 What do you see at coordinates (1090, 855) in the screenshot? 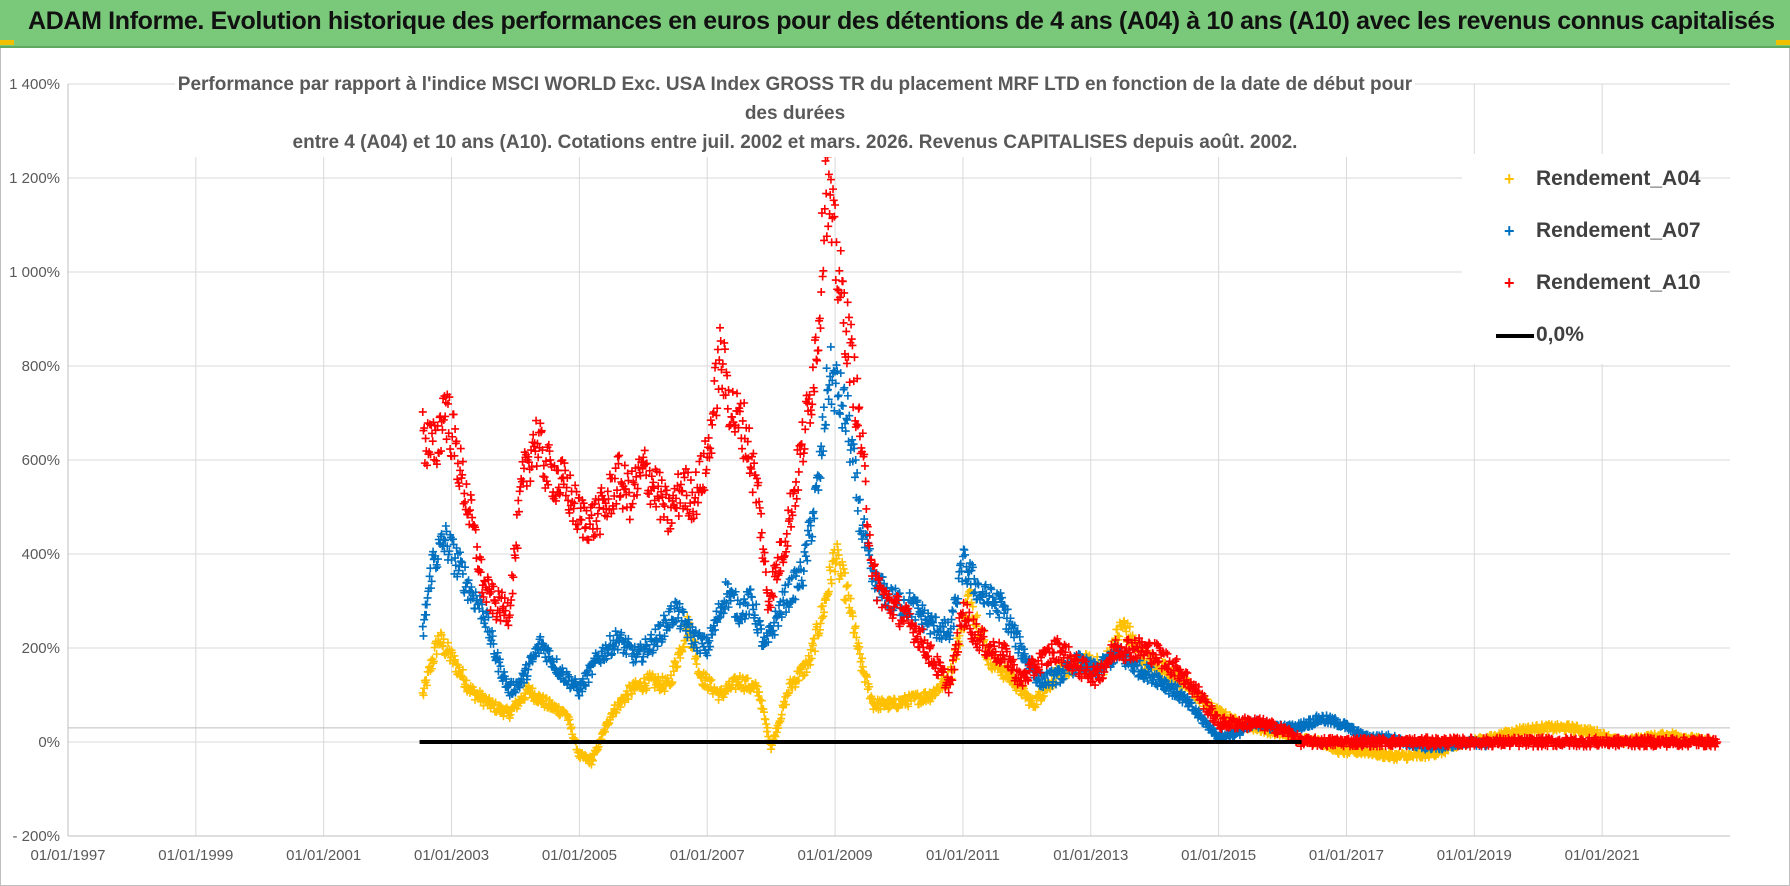
I see `x-tick-label: 01/01/2013` at bounding box center [1090, 855].